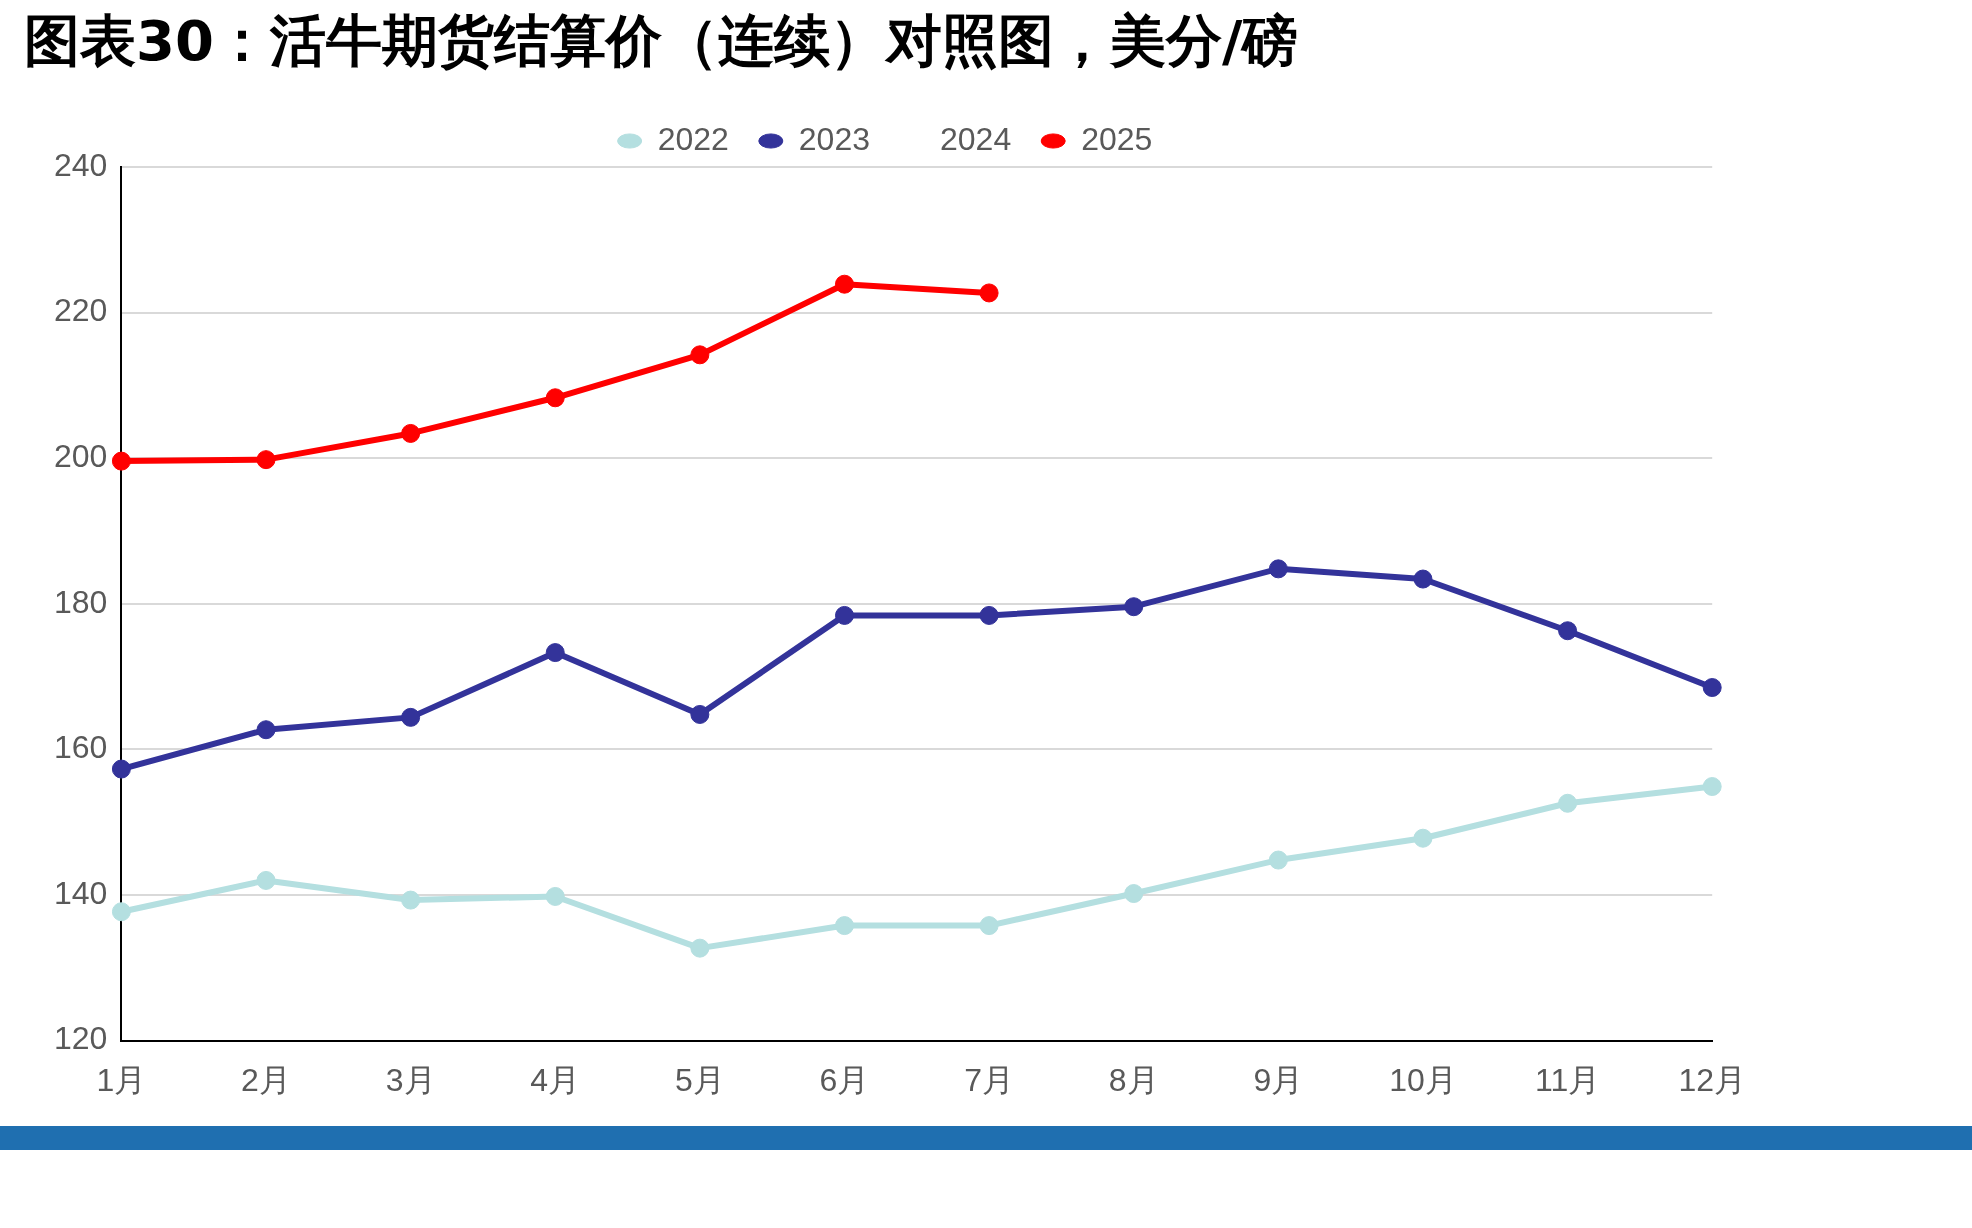  Describe the element at coordinates (81, 892) in the screenshot. I see `y-tick-label: 140` at that location.